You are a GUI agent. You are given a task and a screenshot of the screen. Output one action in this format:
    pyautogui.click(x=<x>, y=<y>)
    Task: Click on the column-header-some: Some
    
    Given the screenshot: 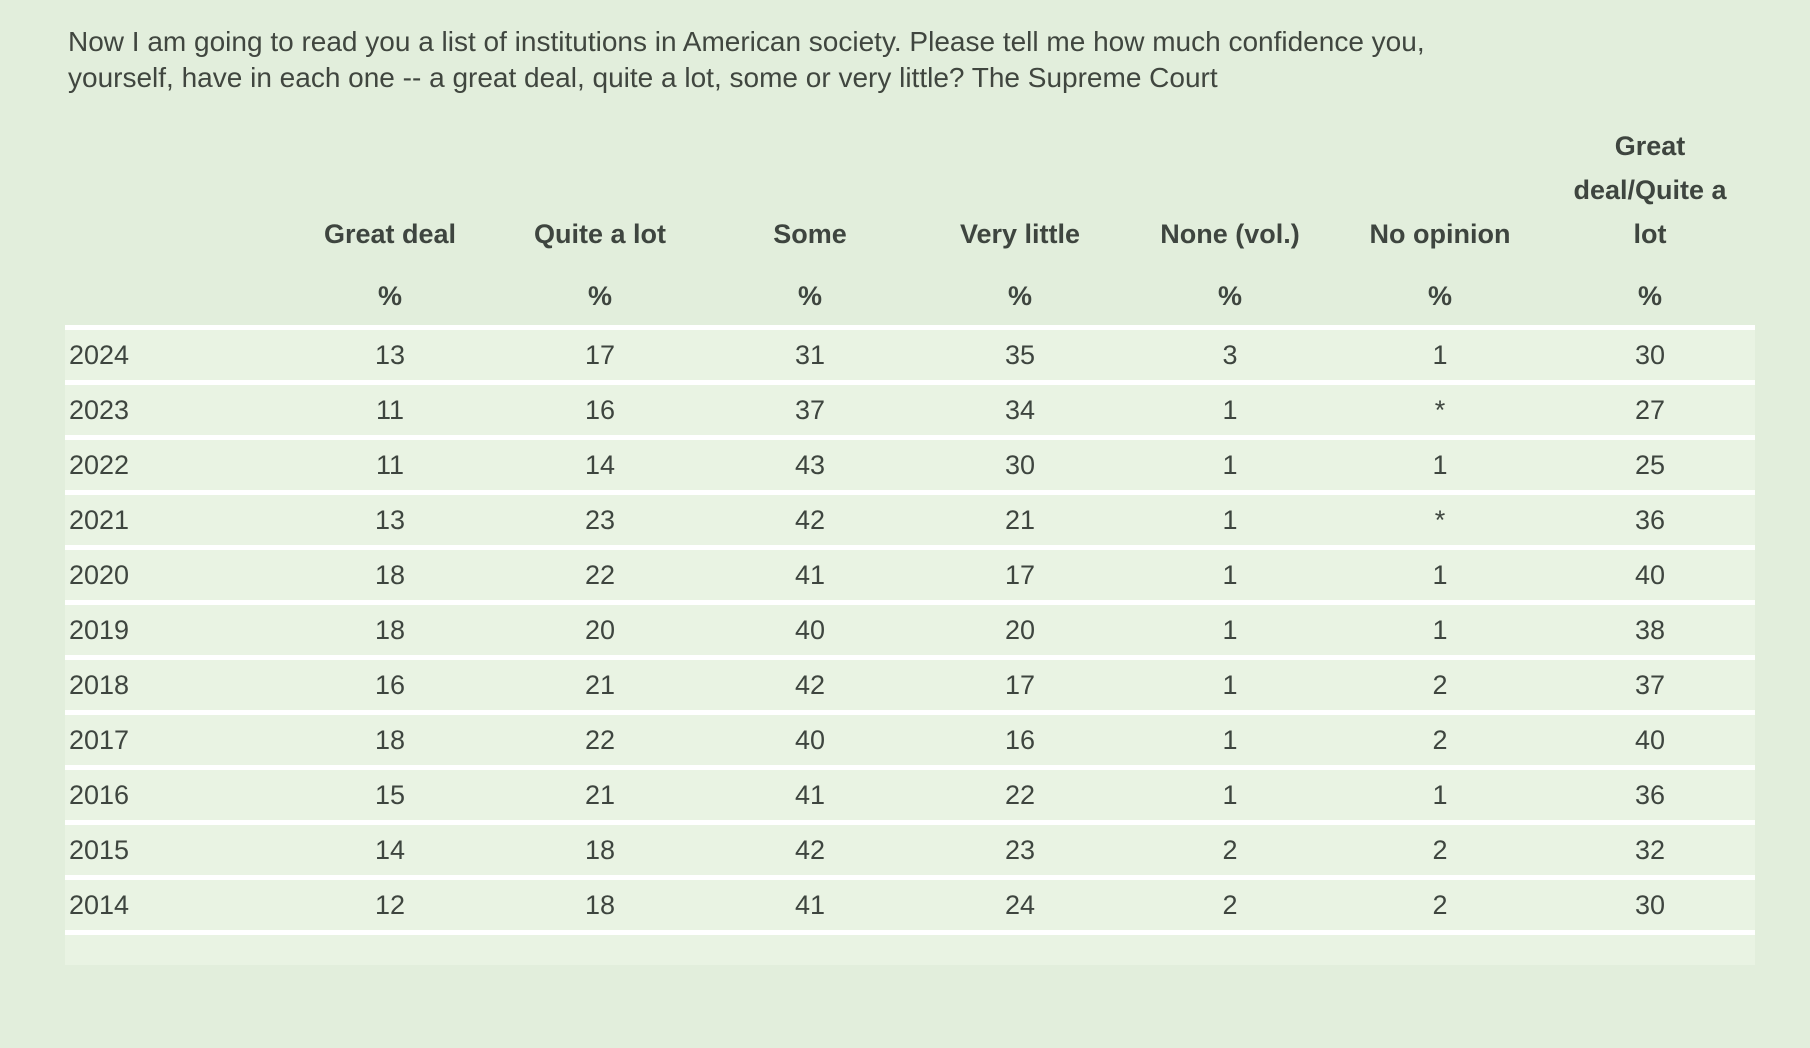 What is the action you would take?
    pyautogui.click(x=810, y=234)
    